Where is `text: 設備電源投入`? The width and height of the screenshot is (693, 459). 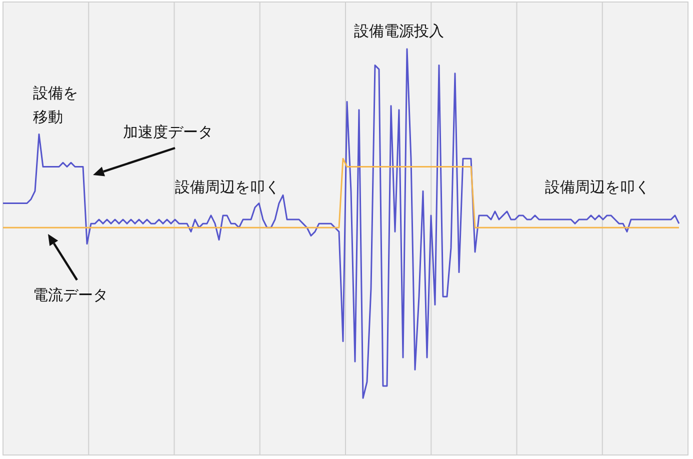 text: 設備電源投入 is located at coordinates (399, 31).